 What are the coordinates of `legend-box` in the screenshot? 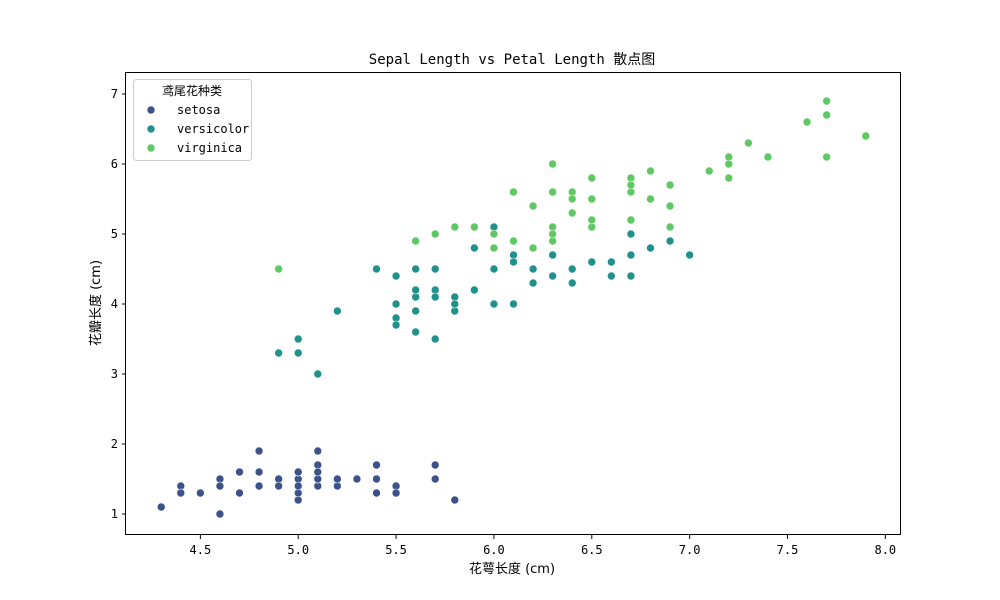 It's located at (192, 120).